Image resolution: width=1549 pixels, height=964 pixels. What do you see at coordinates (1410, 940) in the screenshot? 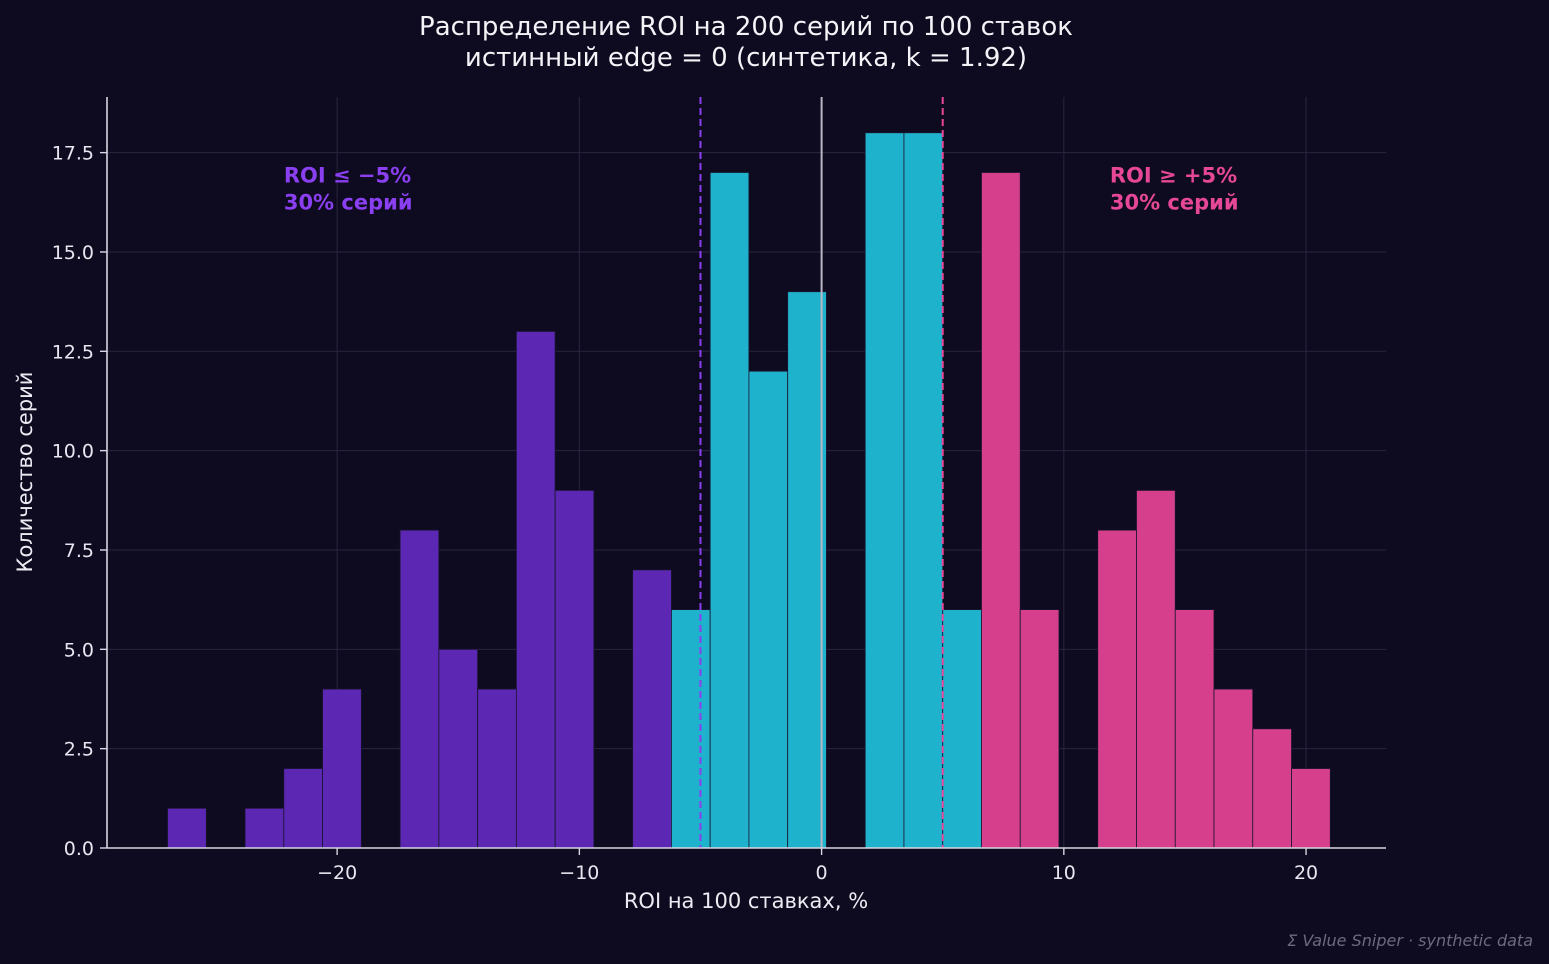
I see `watermark: Σ Value Sniper · synthetic data` at bounding box center [1410, 940].